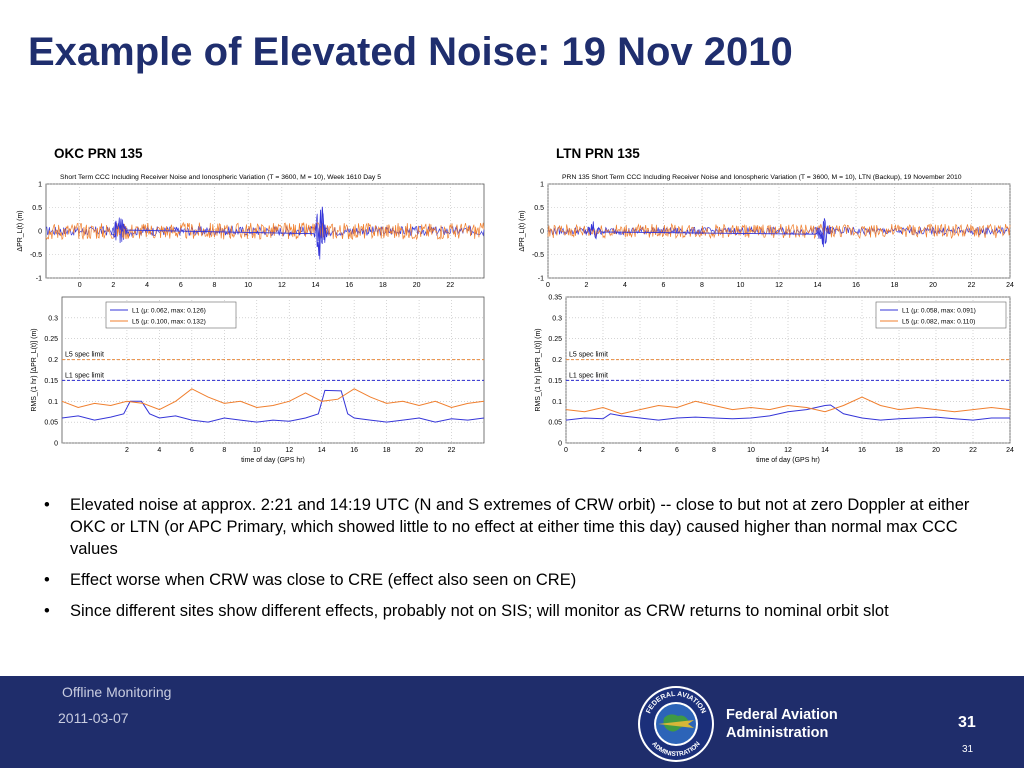 The width and height of the screenshot is (1024, 768). Describe the element at coordinates (782, 724) in the screenshot. I see `faa-name: Federal Aviation Administration` at that location.